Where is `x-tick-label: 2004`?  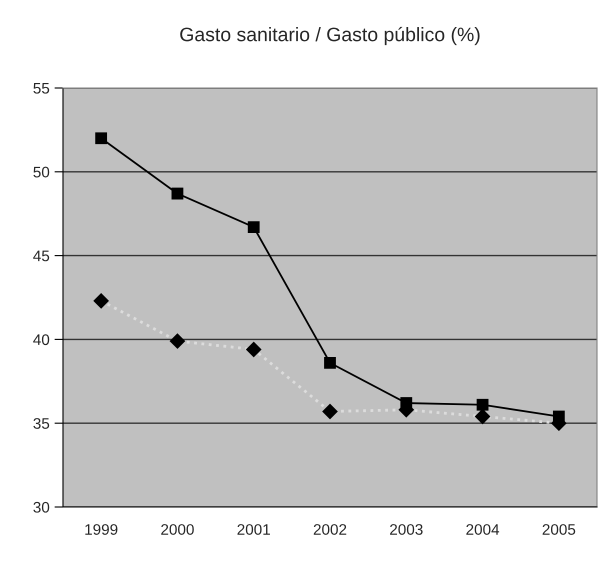 x-tick-label: 2004 is located at coordinates (483, 529).